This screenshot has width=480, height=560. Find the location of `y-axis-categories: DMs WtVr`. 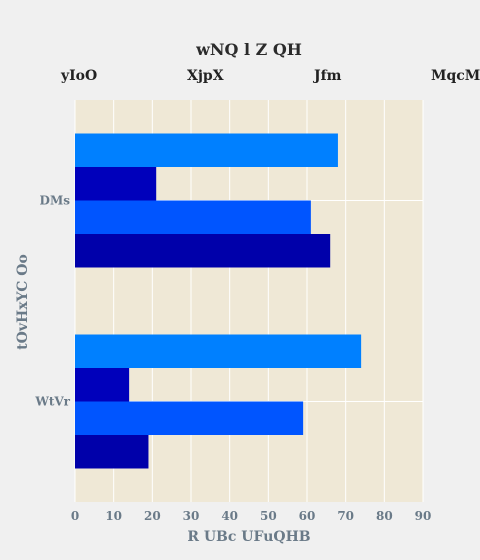

y-axis-categories: DMs WtVr is located at coordinates (52, 301).